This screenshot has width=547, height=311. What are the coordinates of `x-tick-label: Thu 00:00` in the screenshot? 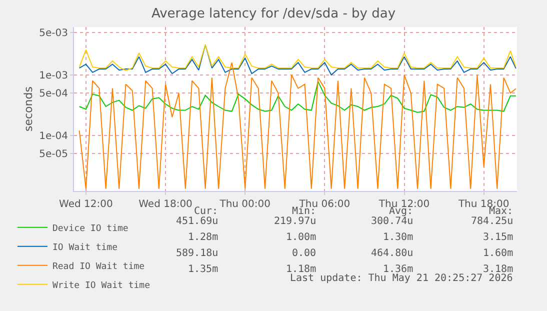 It's located at (244, 204).